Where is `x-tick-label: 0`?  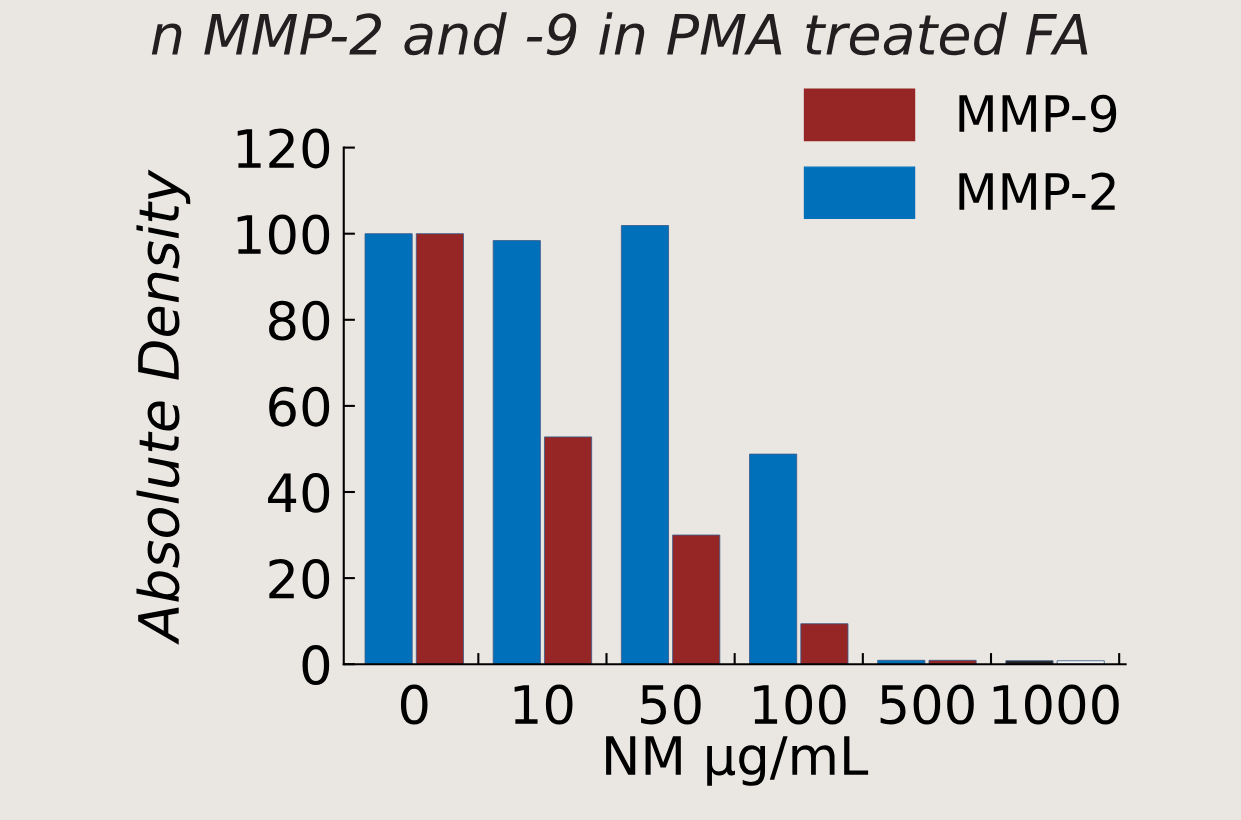
x-tick-label: 0 is located at coordinates (414, 704).